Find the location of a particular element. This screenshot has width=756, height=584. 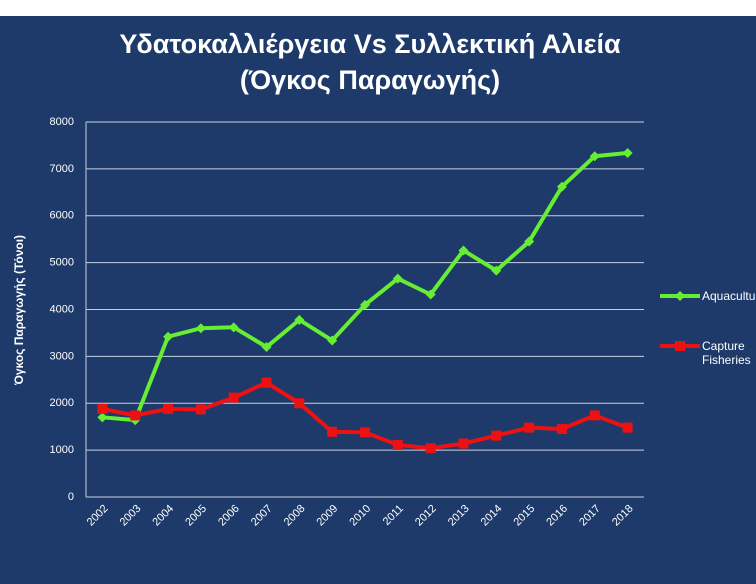

y-tick-label: 0 is located at coordinates (71, 497).